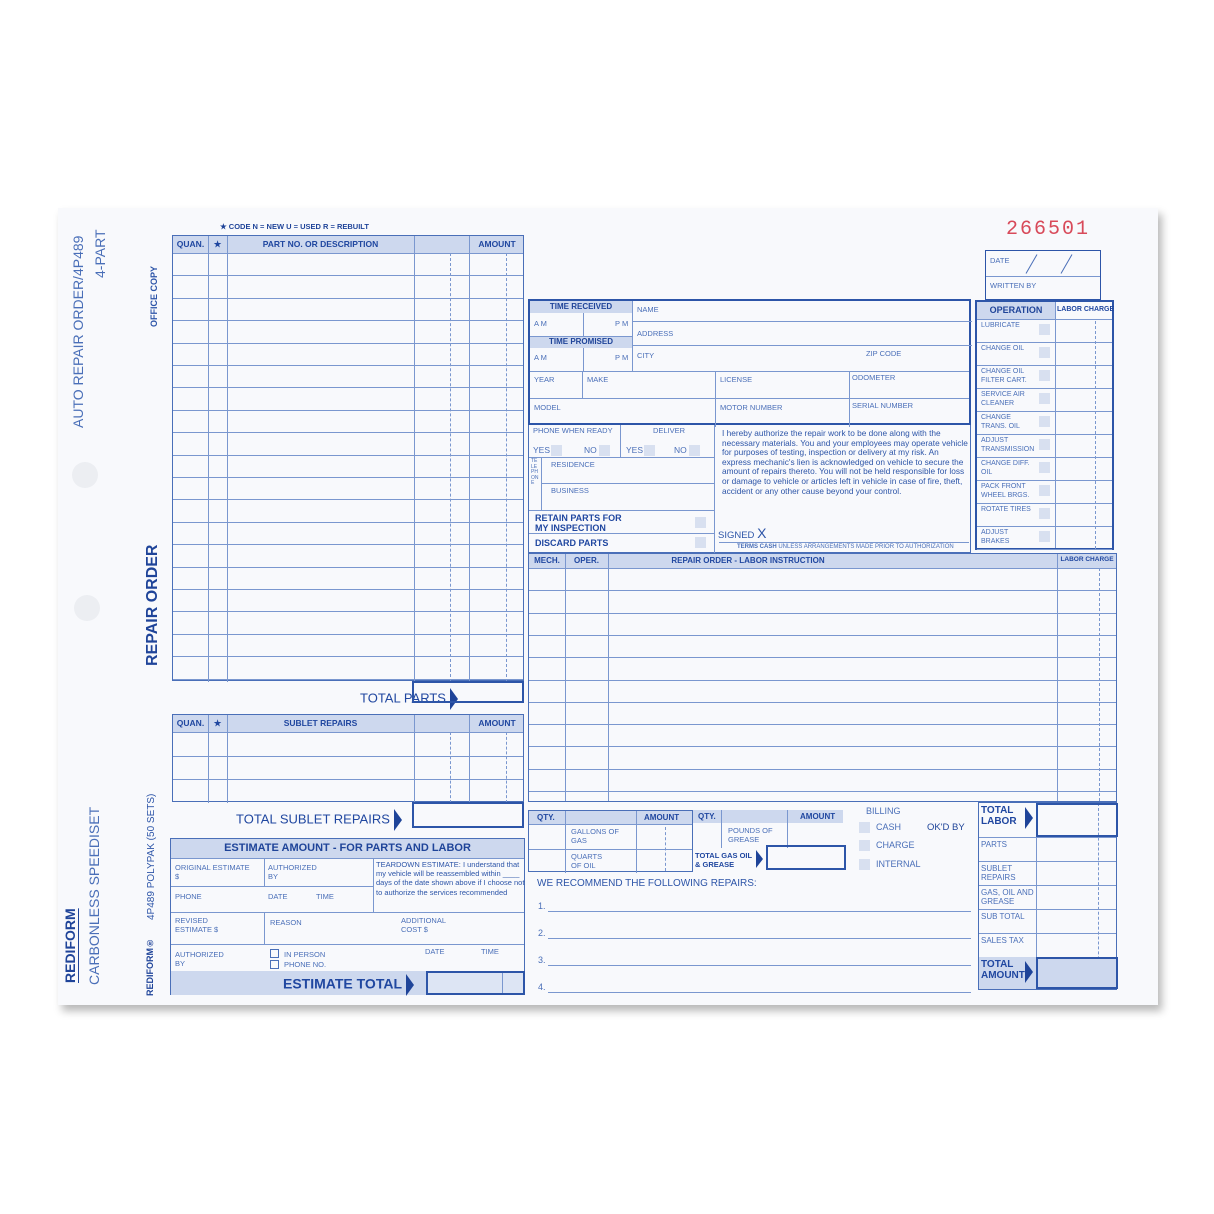 The width and height of the screenshot is (1214, 1214). I want to click on odometer-field: ODOMETER, so click(874, 377).